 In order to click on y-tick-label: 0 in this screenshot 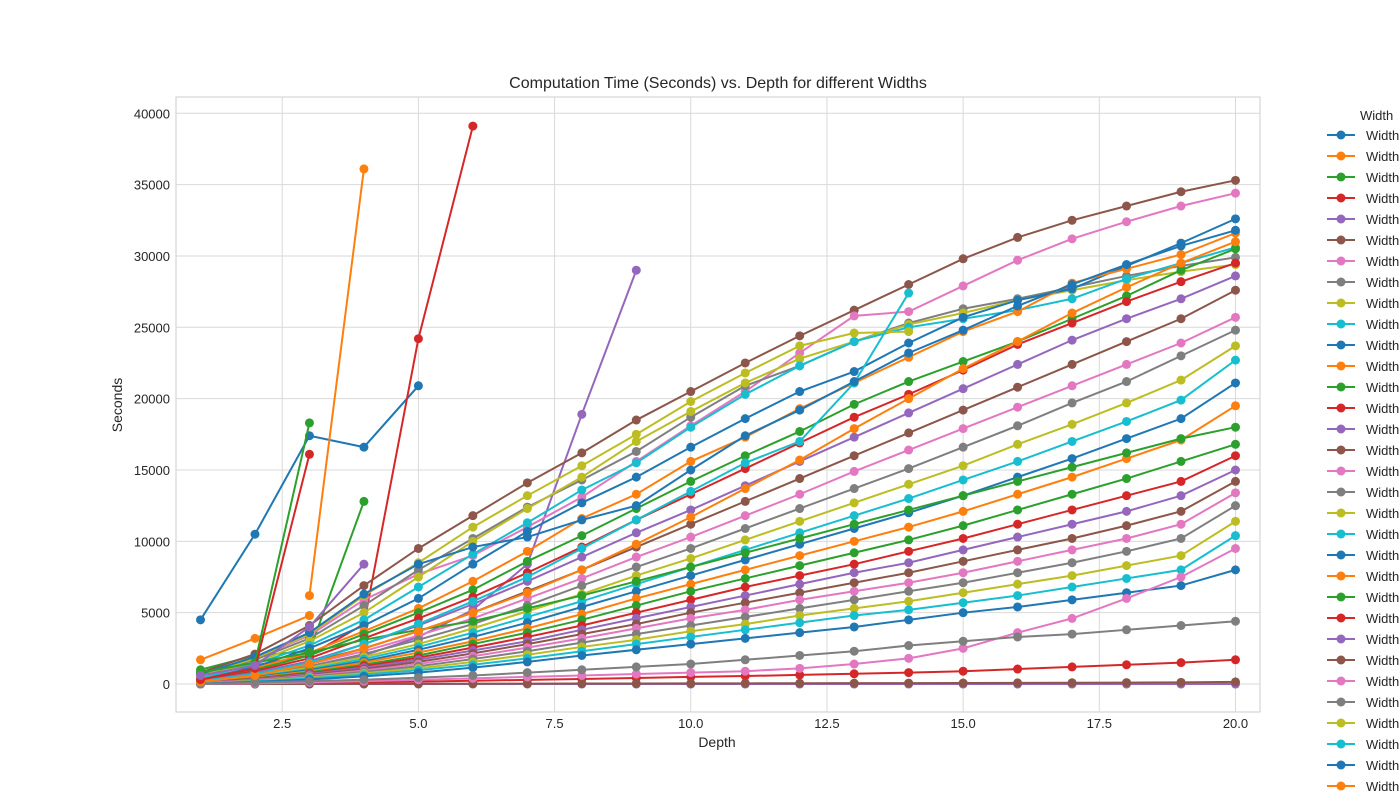, I will do `click(166, 684)`.